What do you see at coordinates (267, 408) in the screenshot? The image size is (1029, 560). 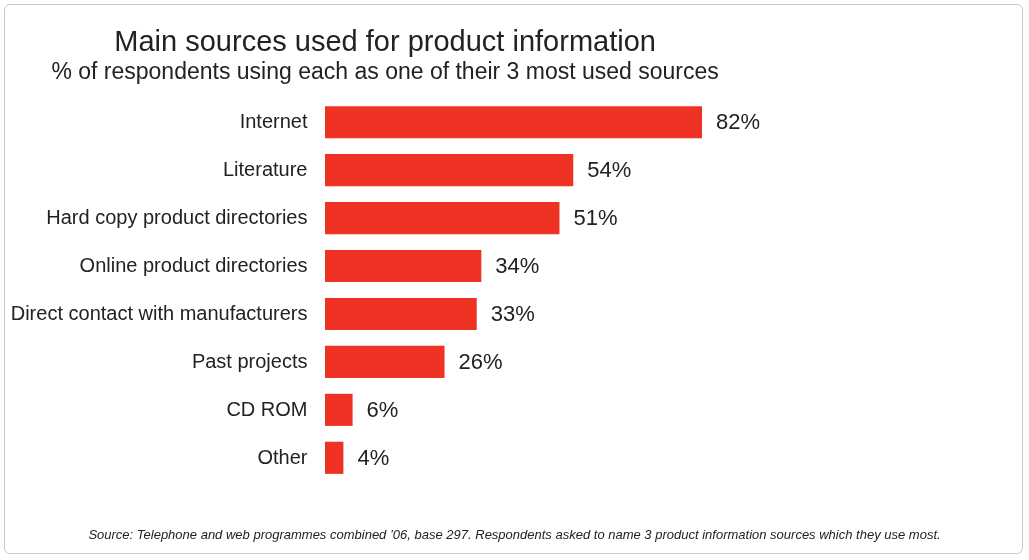 I see `y-tick-label: CD ROM` at bounding box center [267, 408].